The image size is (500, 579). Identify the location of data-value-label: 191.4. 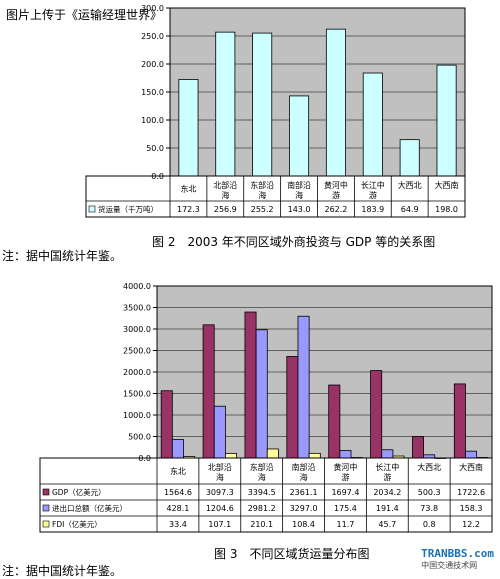
(387, 508).